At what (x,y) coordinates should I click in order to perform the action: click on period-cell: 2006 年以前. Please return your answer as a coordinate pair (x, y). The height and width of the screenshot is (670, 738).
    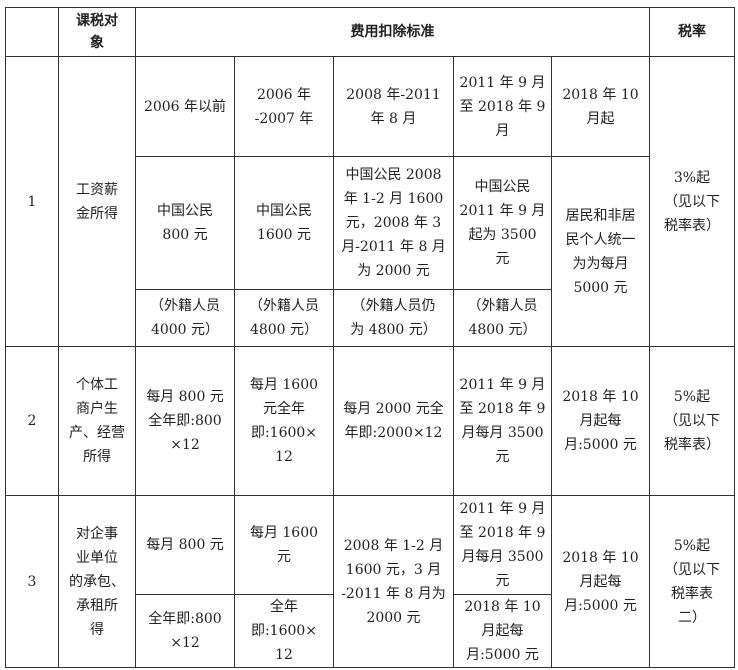
    Looking at the image, I should click on (185, 106).